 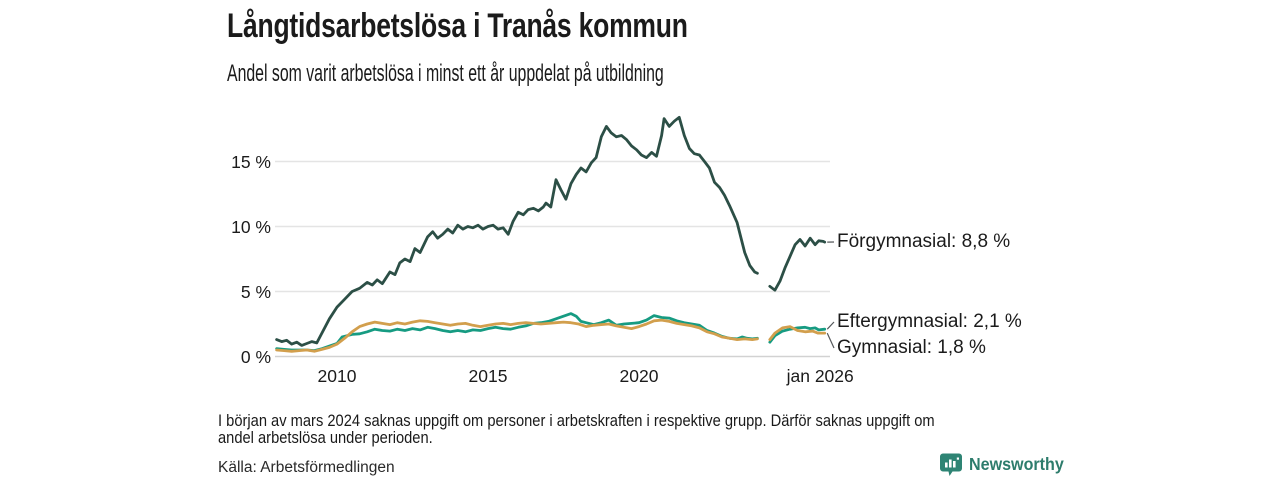 What do you see at coordinates (911, 347) in the screenshot?
I see `series-label-gymnasial: Gymnasial: 1,8 %` at bounding box center [911, 347].